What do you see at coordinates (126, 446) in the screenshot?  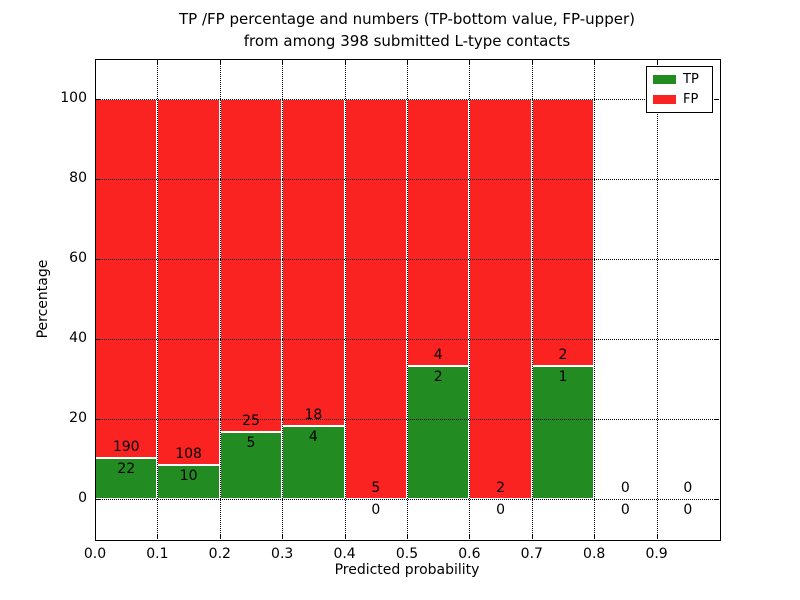 I see `bar-label-fp: 190` at bounding box center [126, 446].